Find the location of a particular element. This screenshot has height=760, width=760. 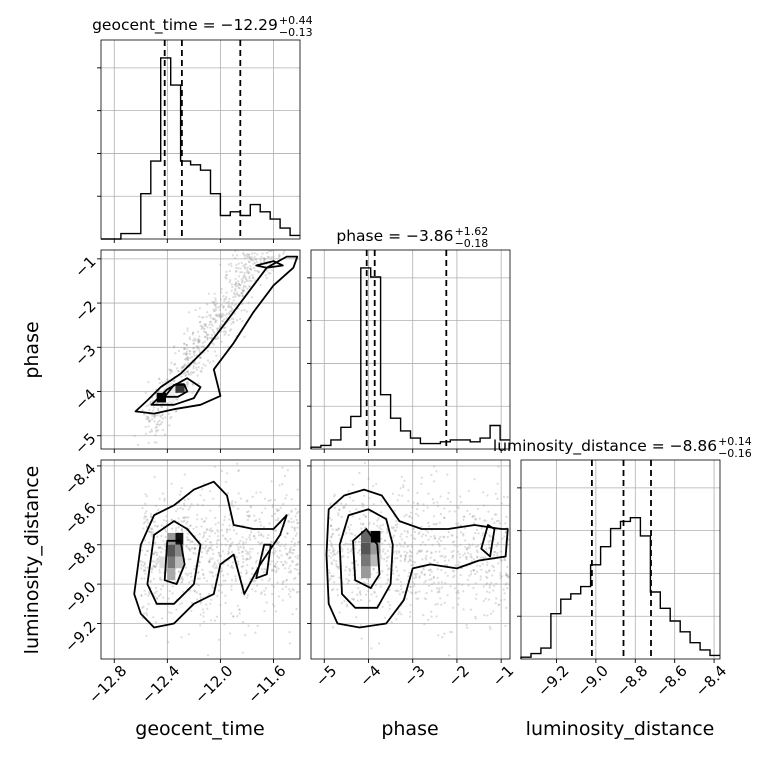

x-tick-label: −8.6 is located at coordinates (671, 681).